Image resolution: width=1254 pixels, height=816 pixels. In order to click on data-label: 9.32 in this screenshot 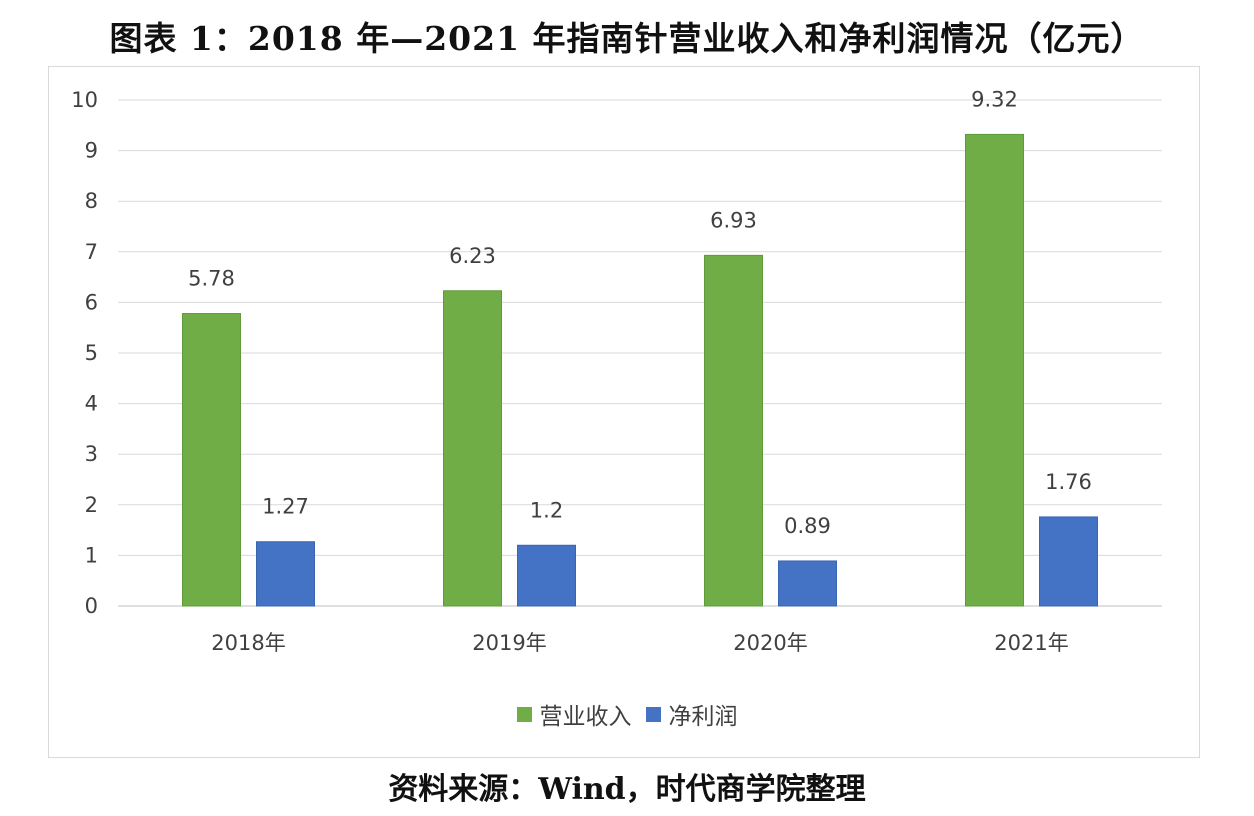, I will do `click(994, 99)`.